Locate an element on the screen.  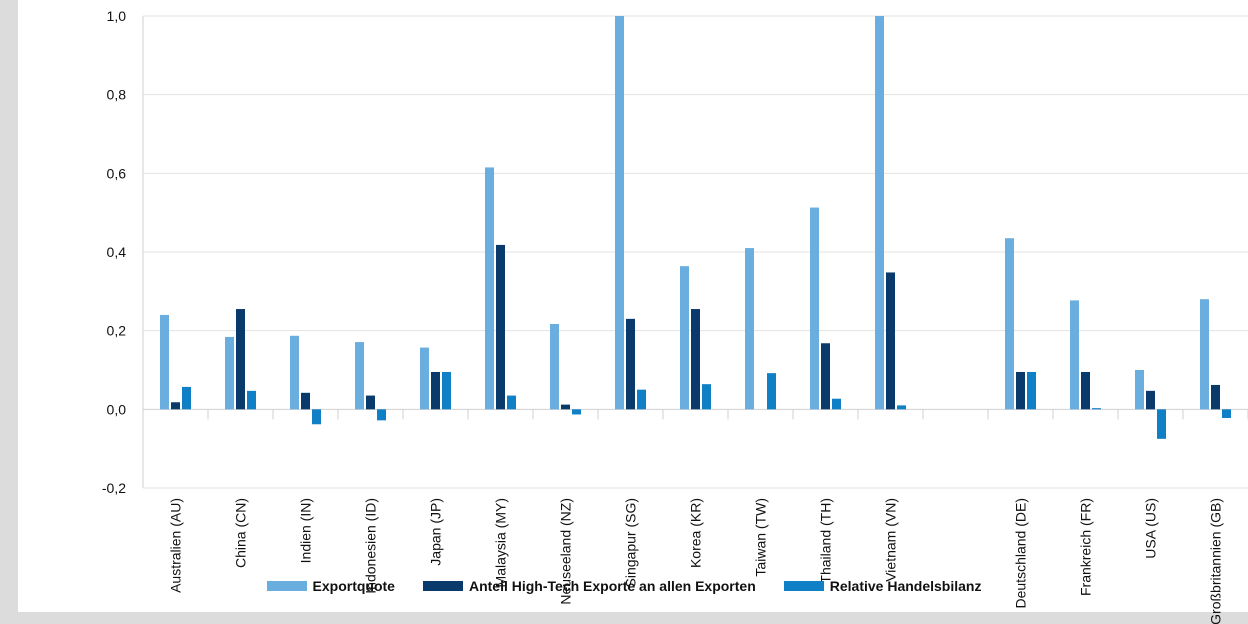
y-tick-label: 0,4 is located at coordinates (117, 252).